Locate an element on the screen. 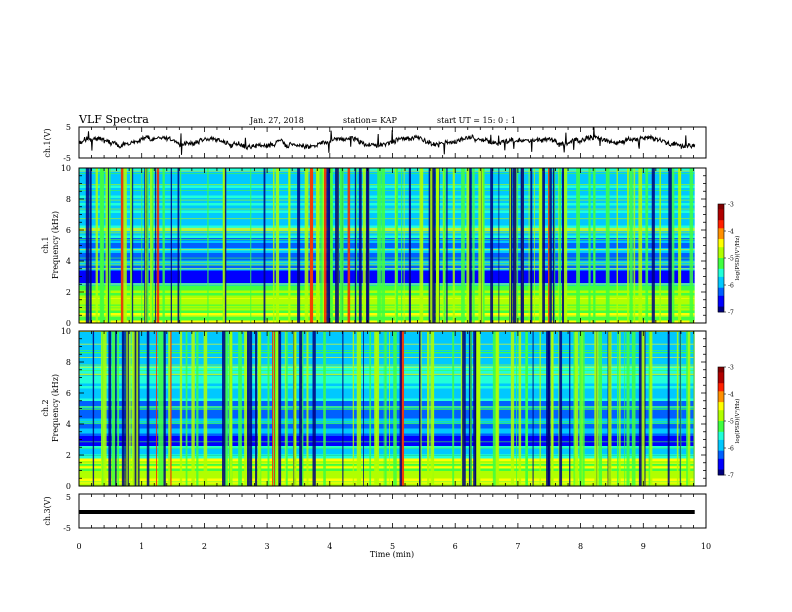  ch2-spectrogram-yticklabel: 2 is located at coordinates (68, 455).